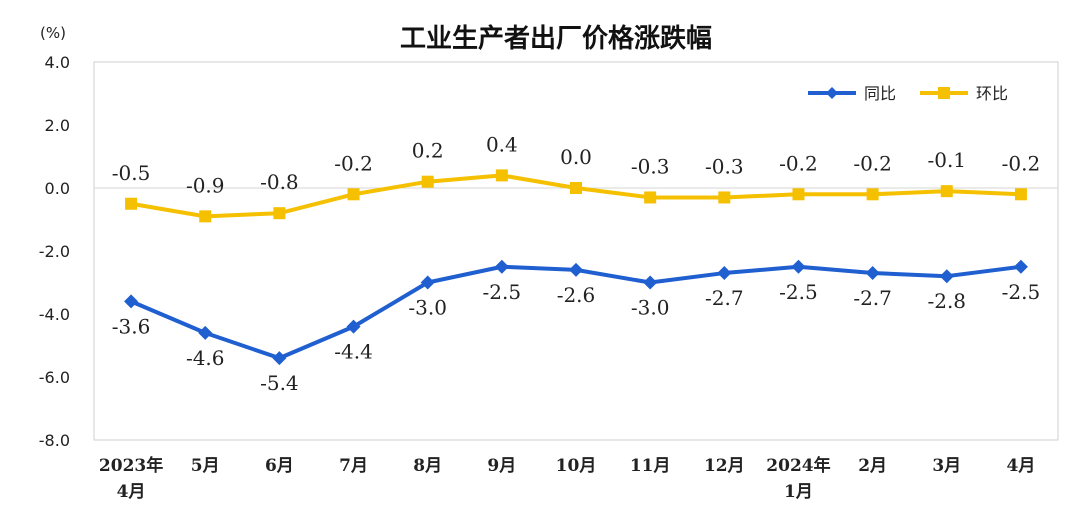 This screenshot has height=514, width=1080. Describe the element at coordinates (946, 160) in the screenshot. I see `data-label: -0.1` at that location.